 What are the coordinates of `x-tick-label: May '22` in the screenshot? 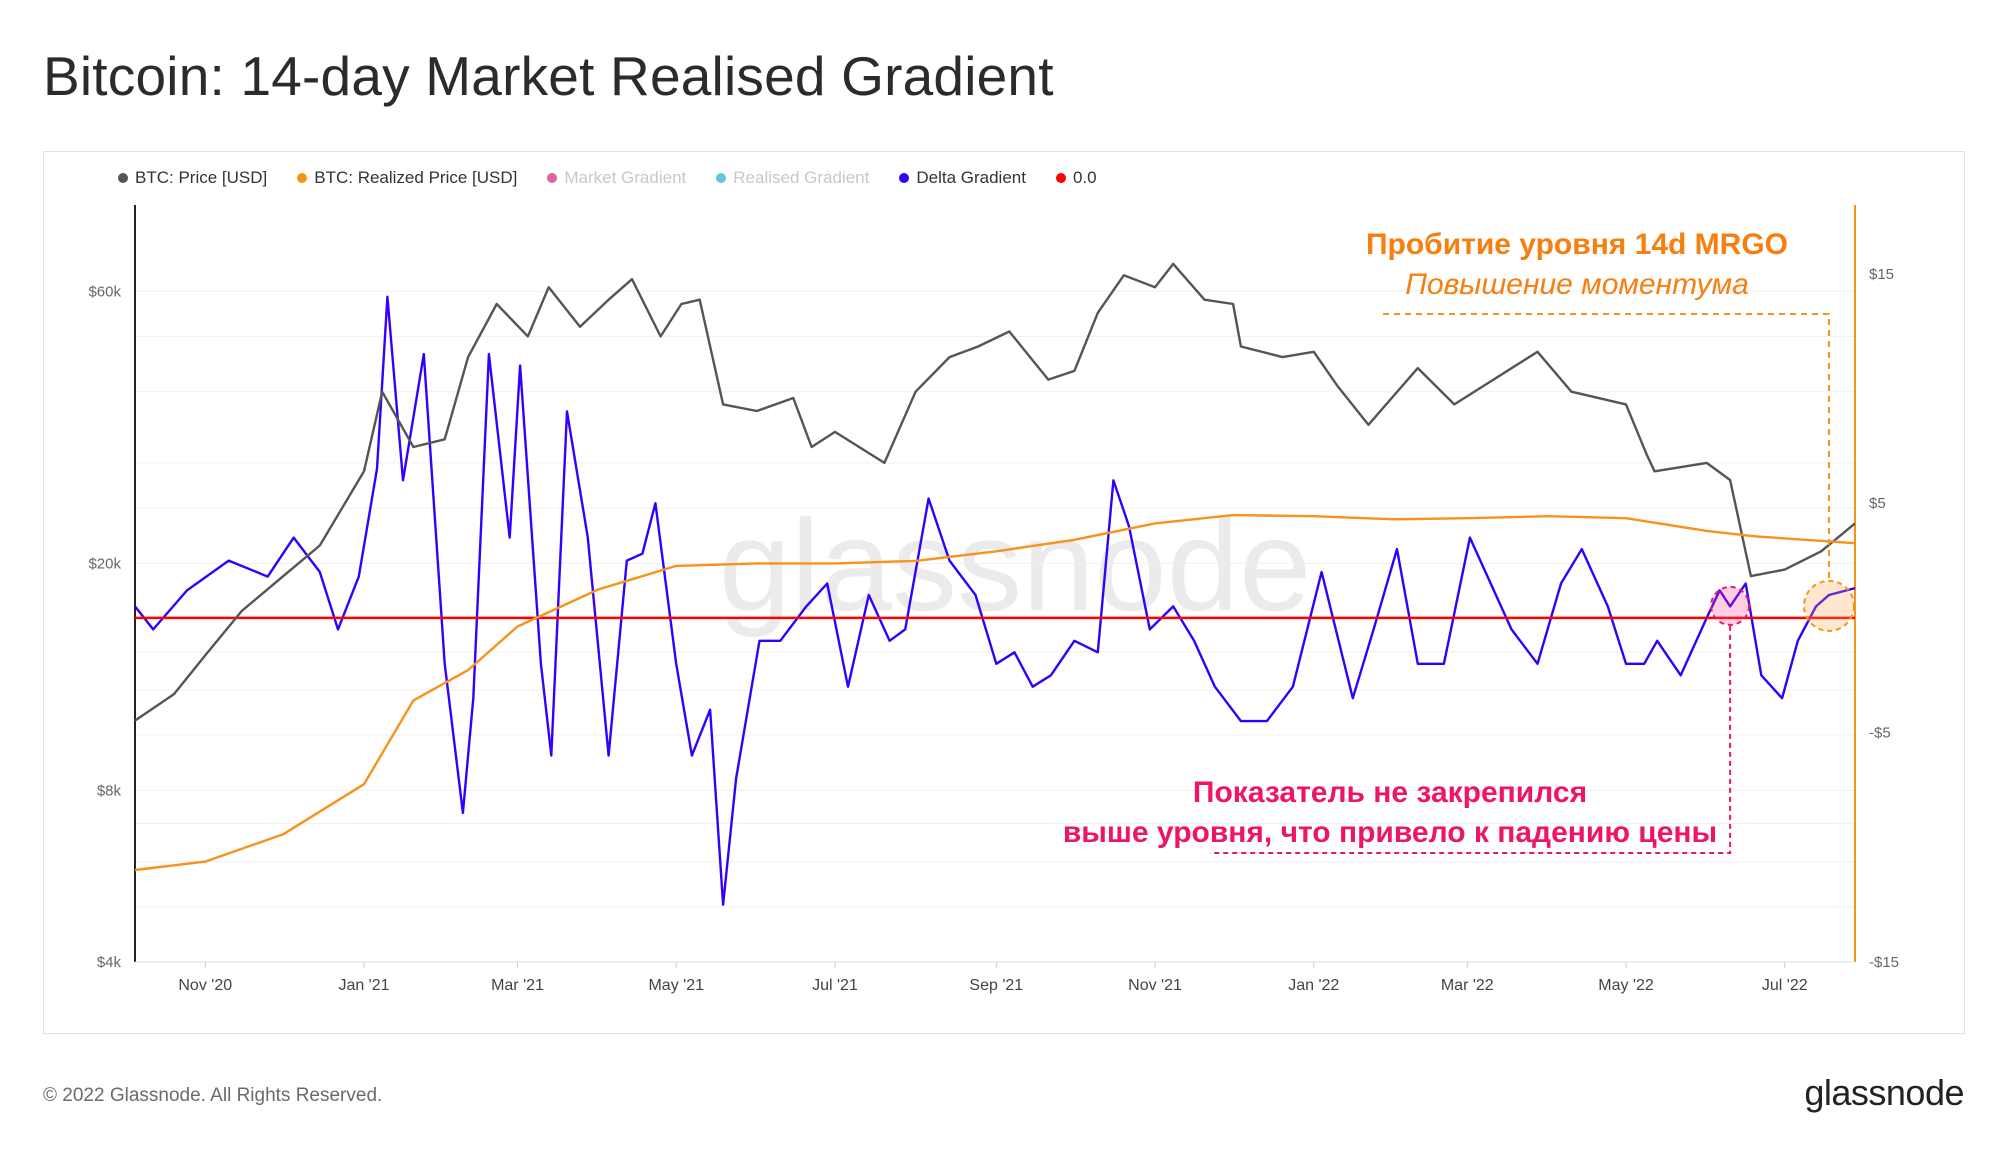 It's located at (1626, 985).